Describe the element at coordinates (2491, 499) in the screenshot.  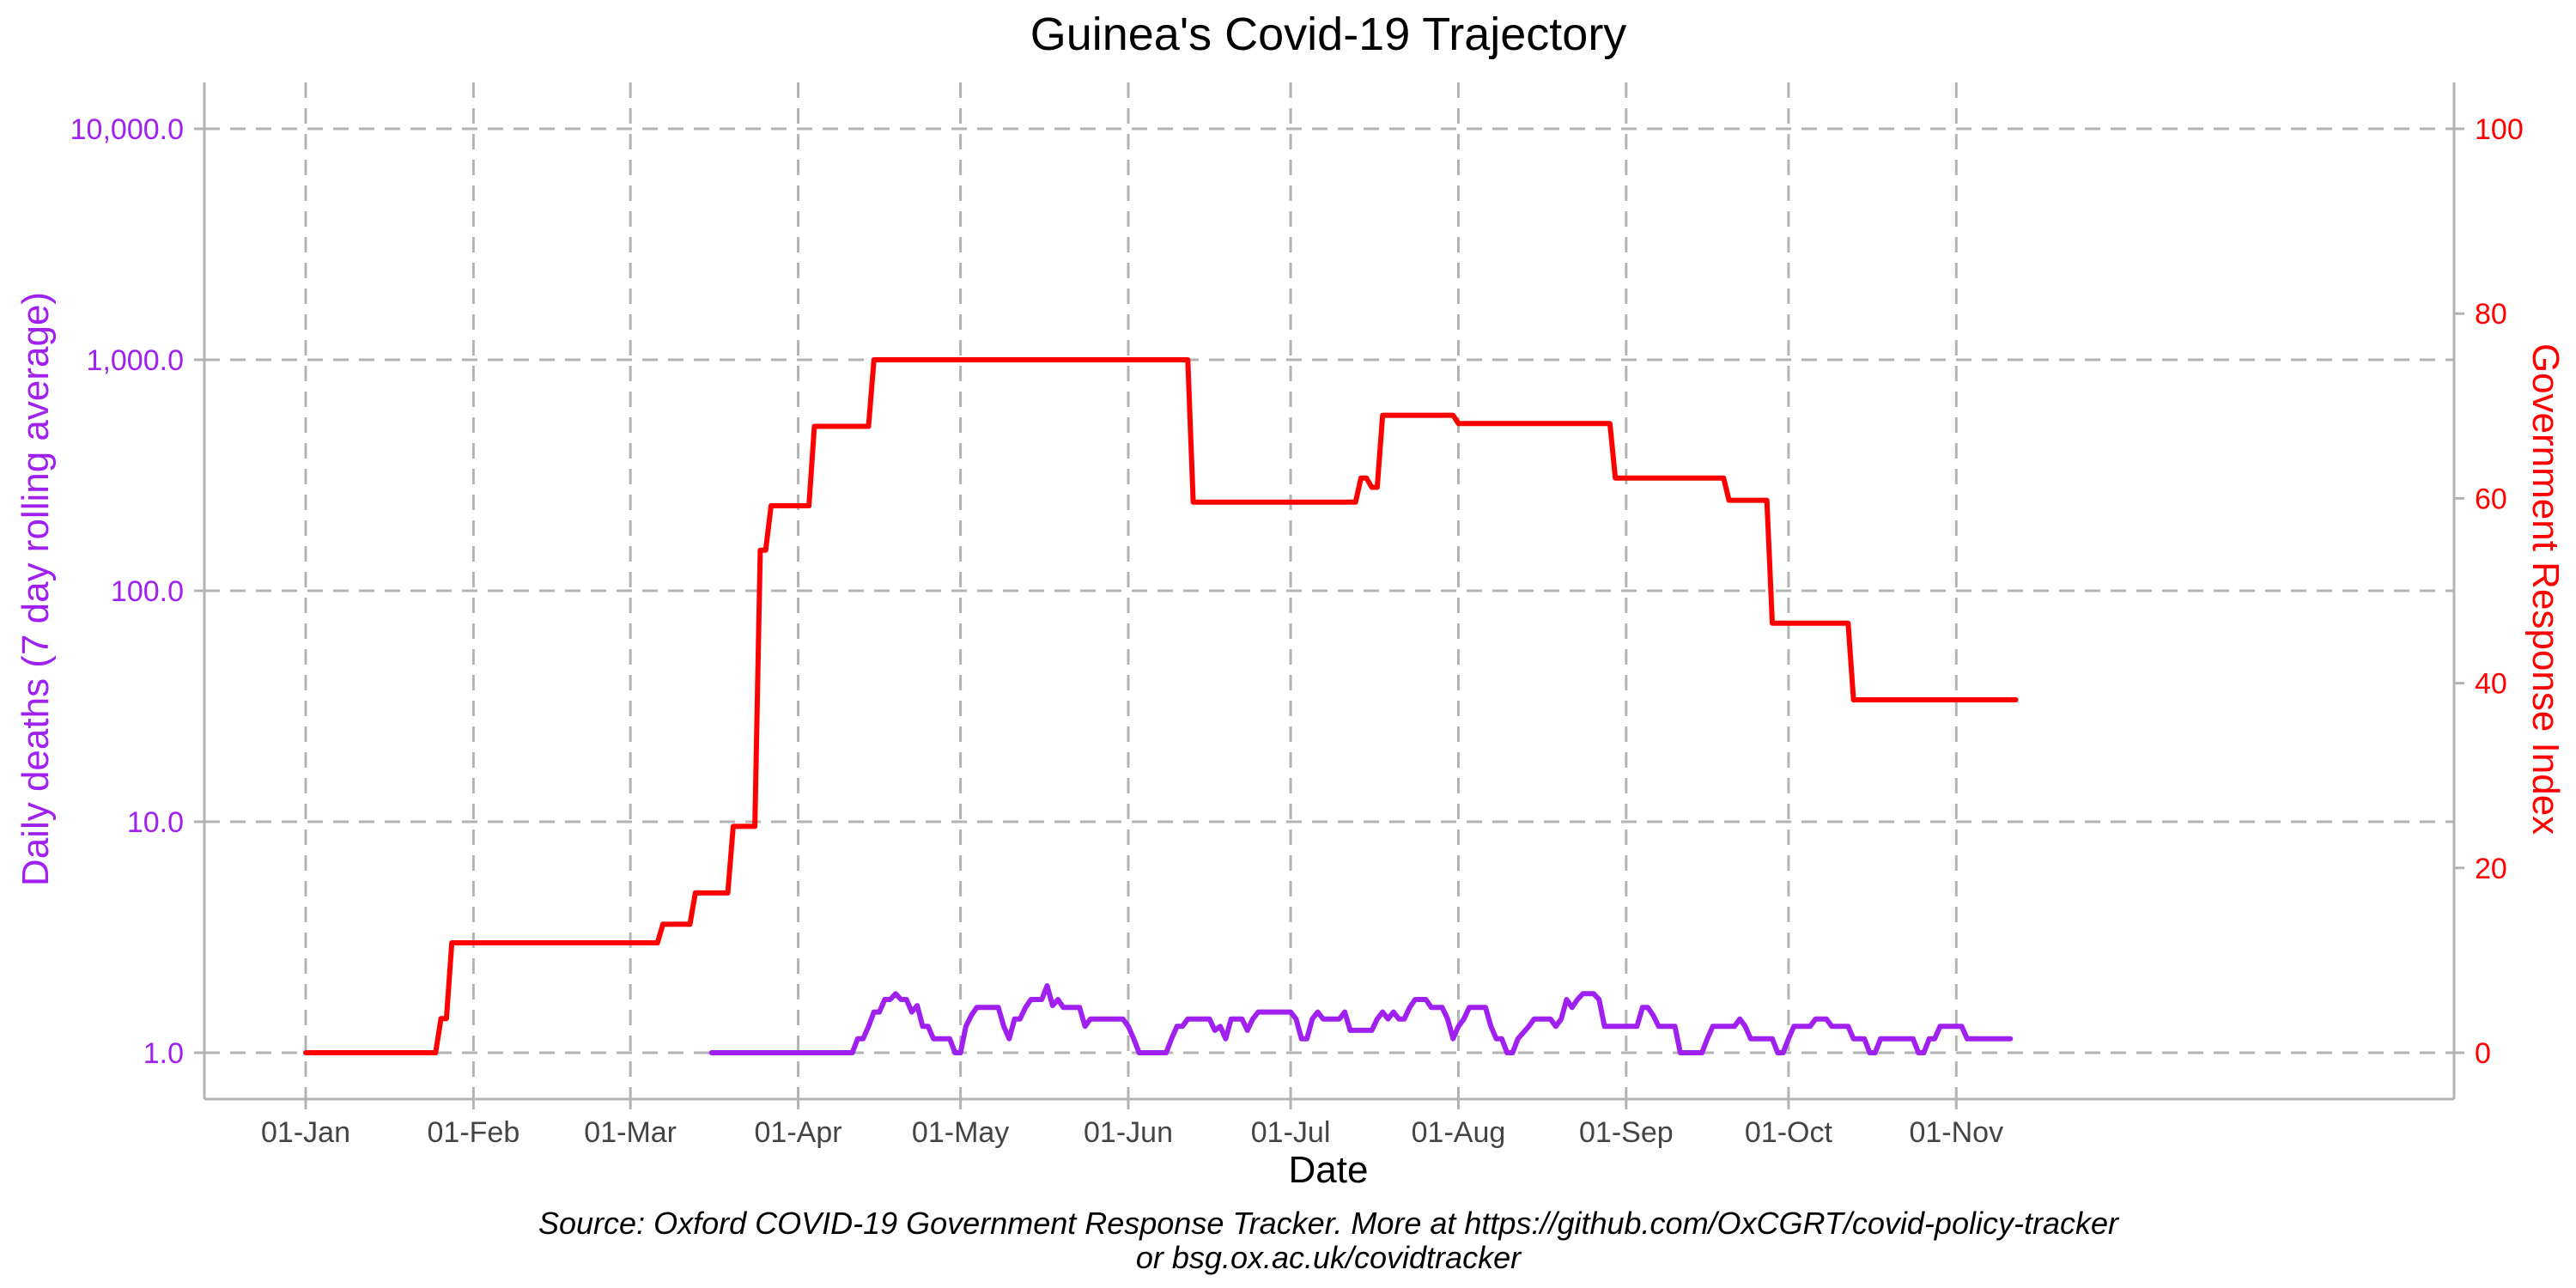
I see `right-tick-label: 60` at that location.